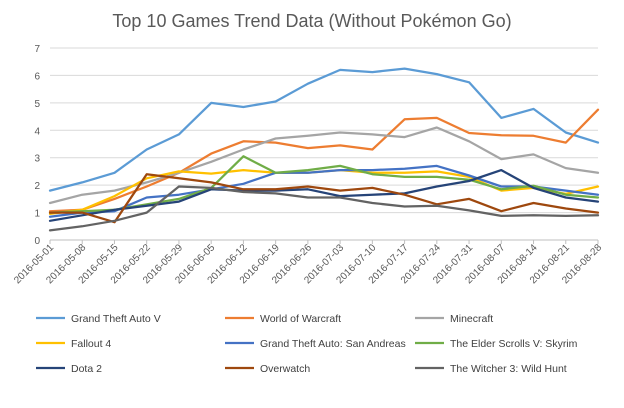  I want to click on y-tick-label: 1, so click(37, 214).